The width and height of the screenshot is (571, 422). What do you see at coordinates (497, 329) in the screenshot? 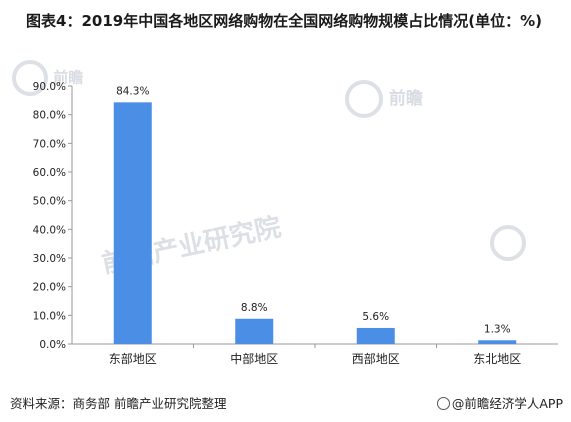
I see `data-label: 1.3%` at bounding box center [497, 329].